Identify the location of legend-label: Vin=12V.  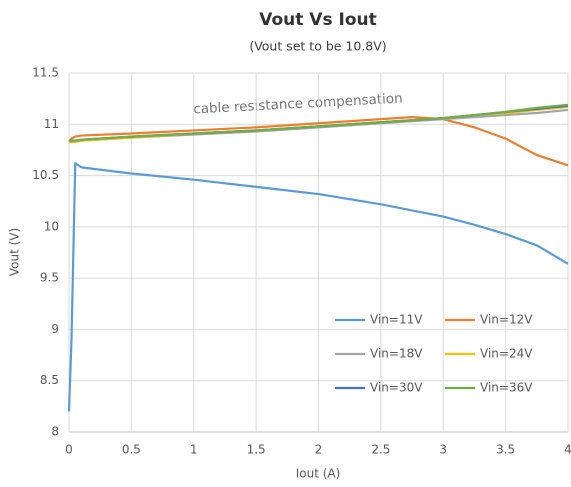
(506, 320).